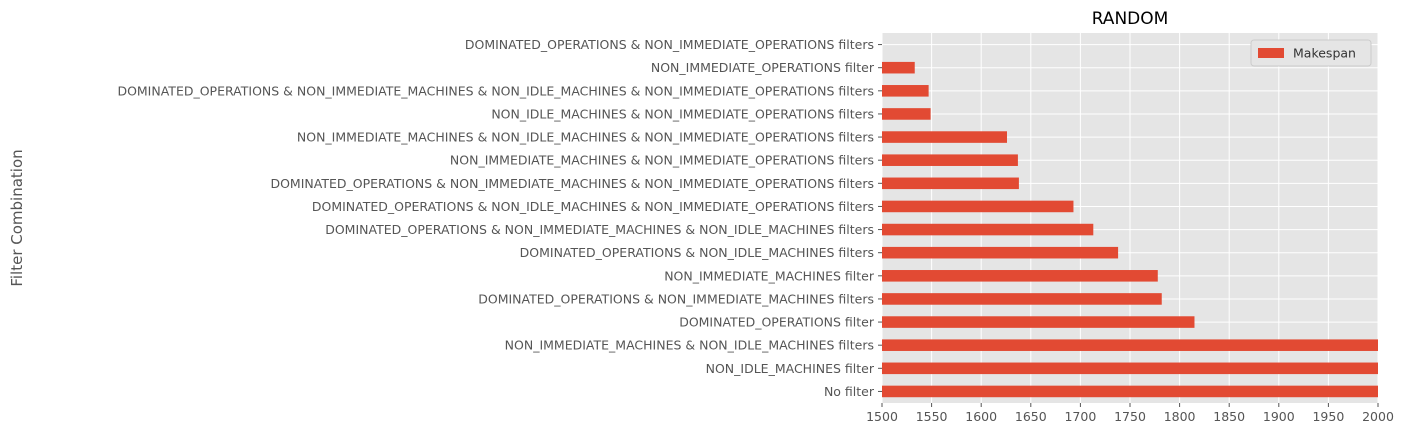 This screenshot has height=436, width=1405. Describe the element at coordinates (882, 416) in the screenshot. I see `x-tick-label: 1500` at that location.